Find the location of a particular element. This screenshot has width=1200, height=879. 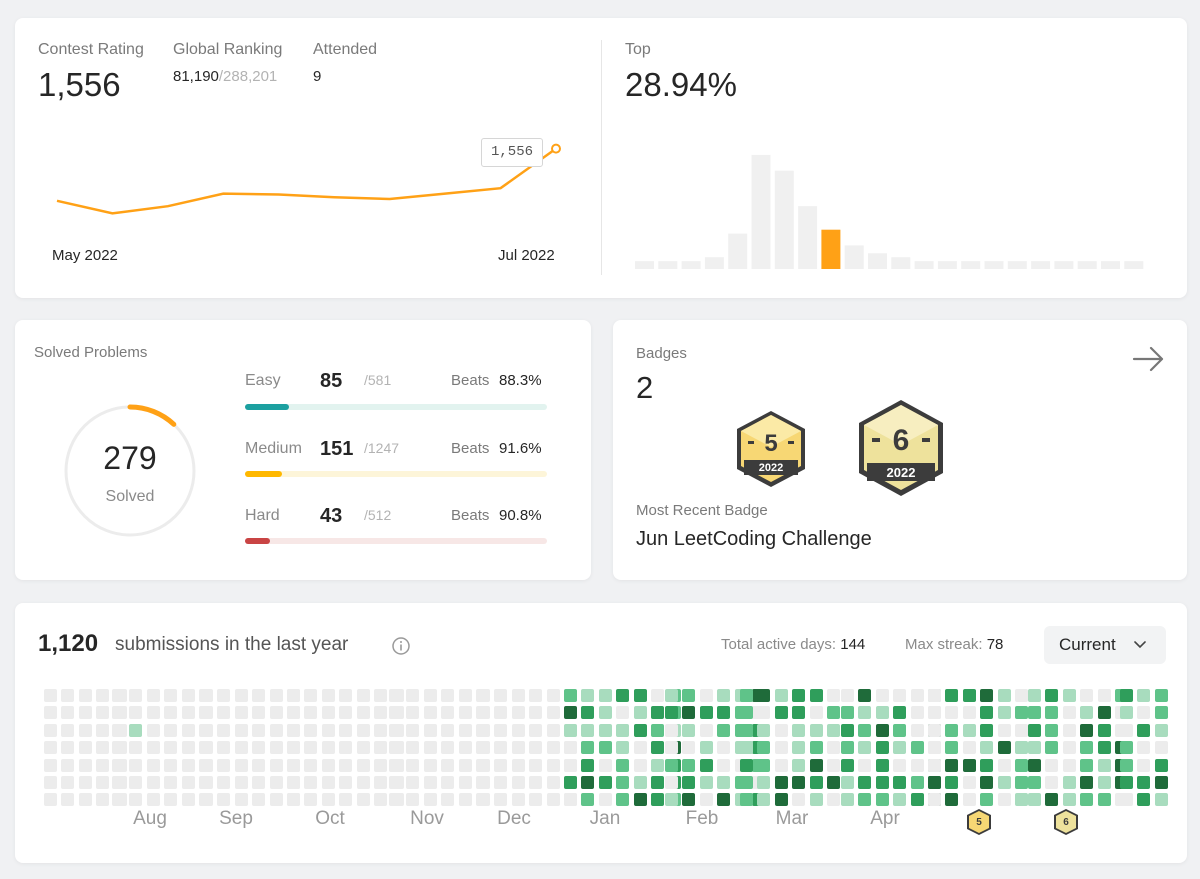

most-recent-badge-name: Jun LeetCoding Challenge is located at coordinates (754, 539).